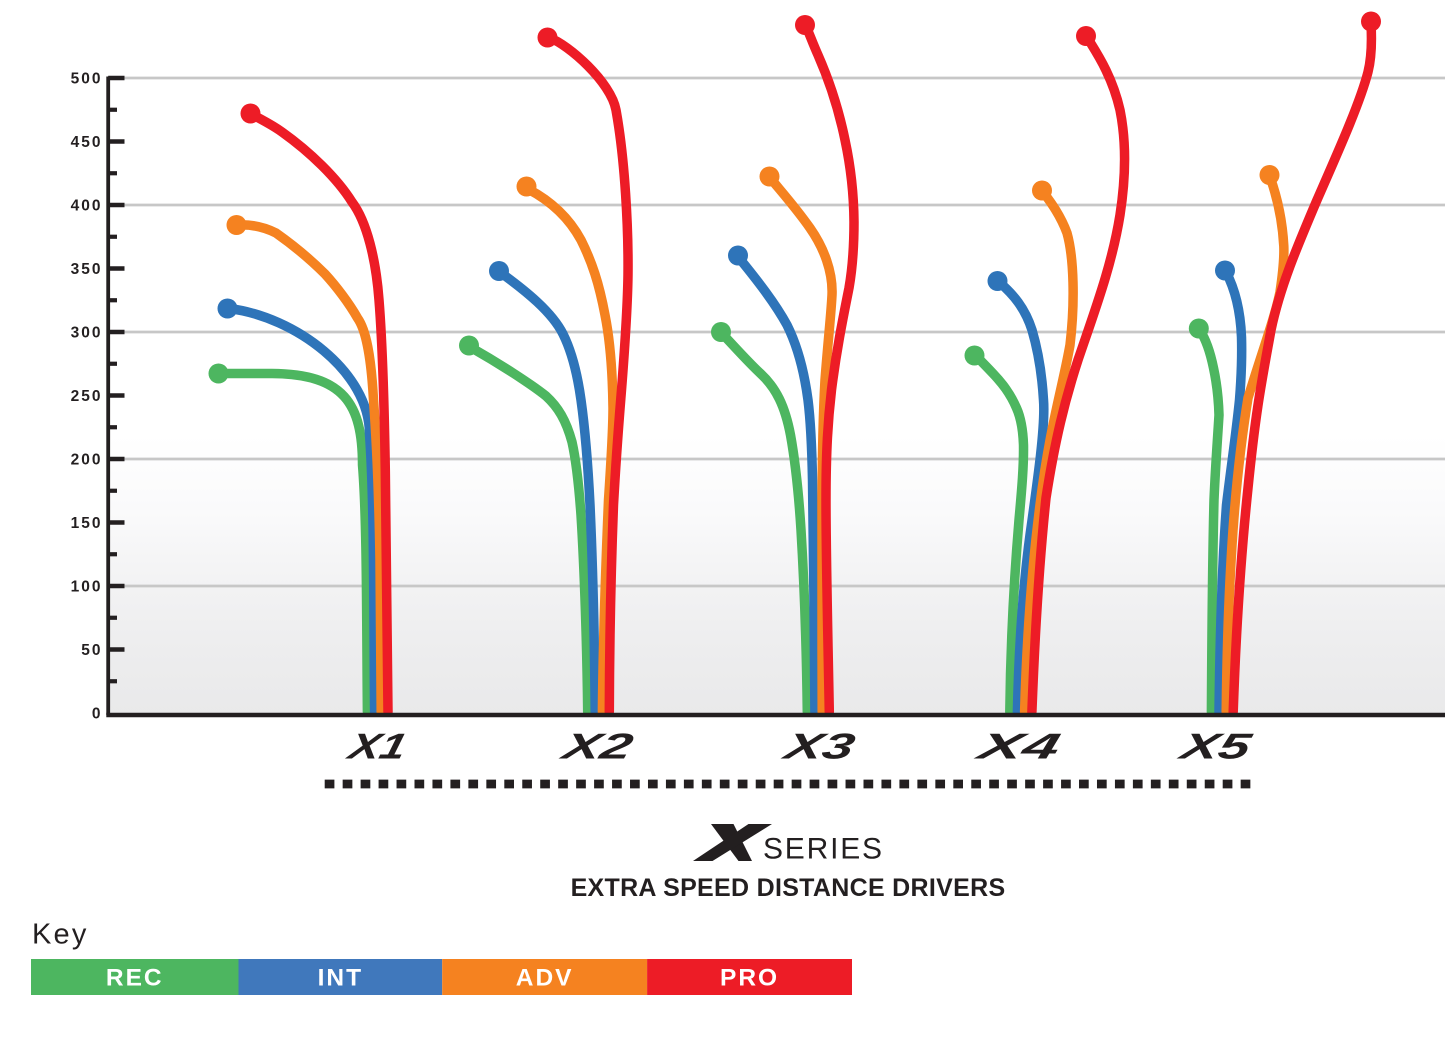  Describe the element at coordinates (596, 746) in the screenshot. I see `svg-text: X2` at that location.